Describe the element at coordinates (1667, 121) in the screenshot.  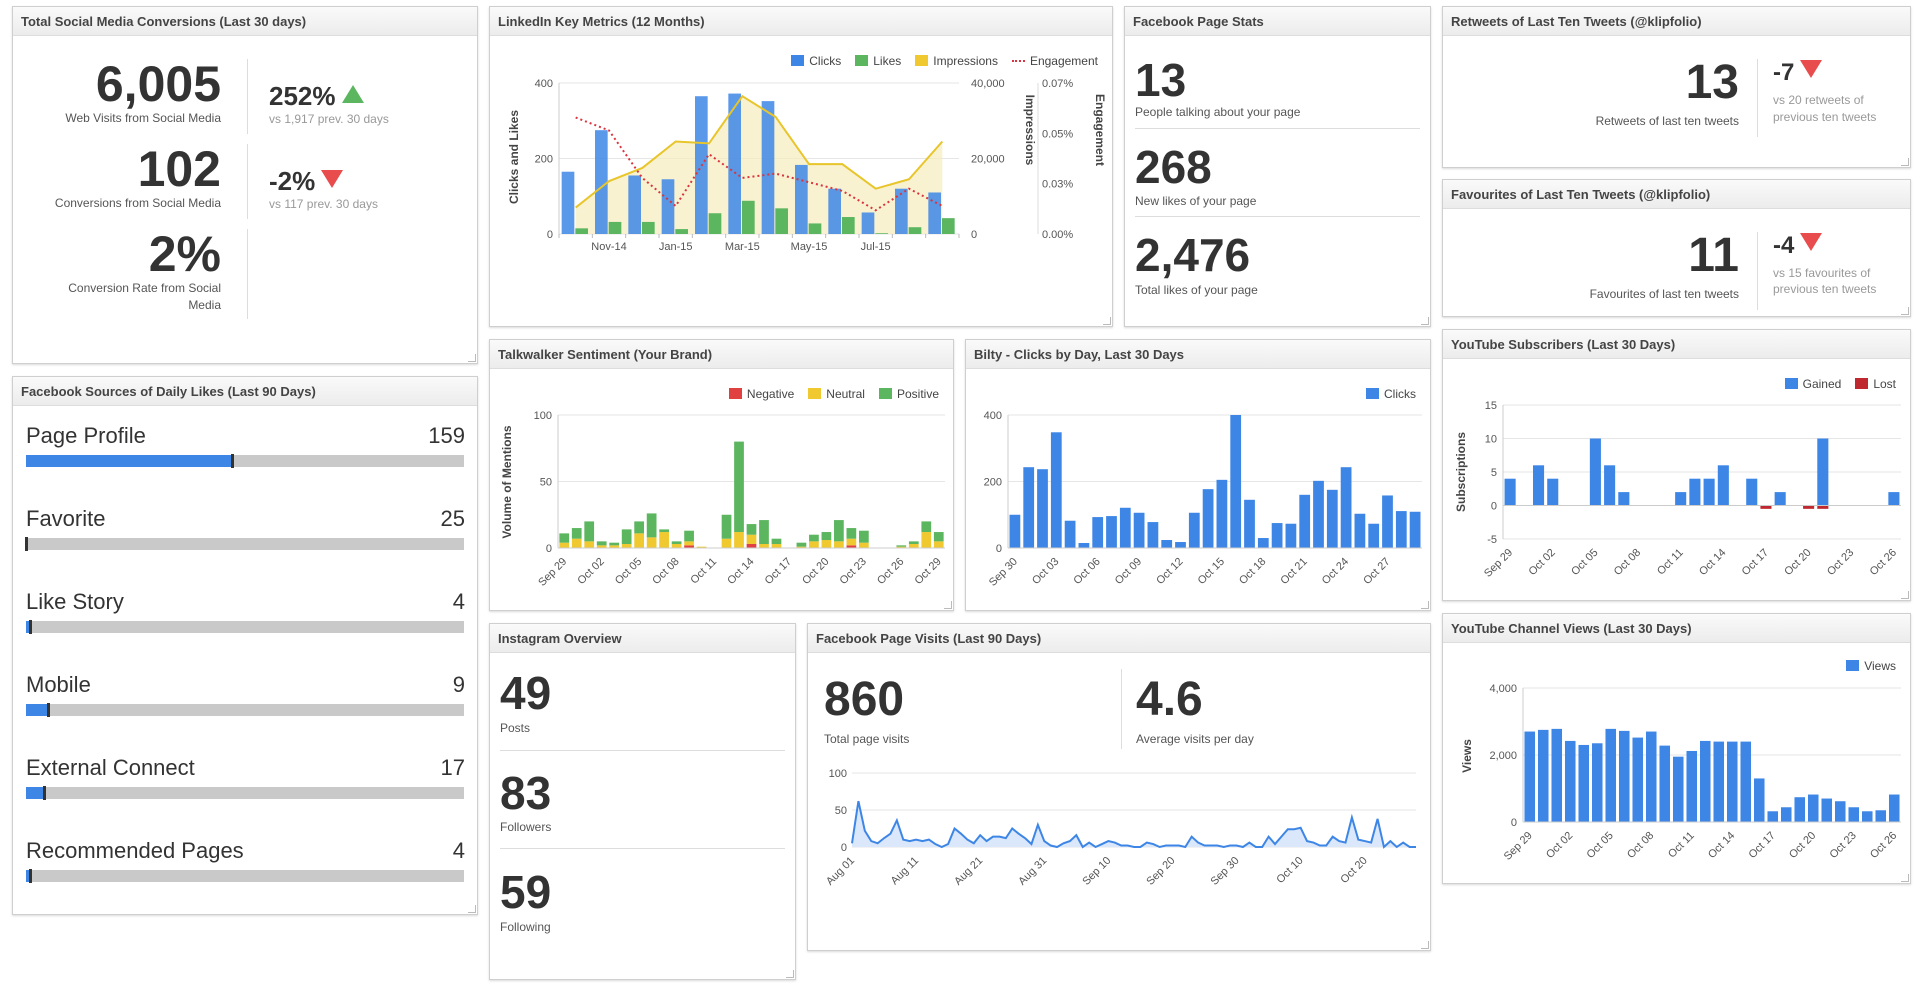
I see `retweets-label: Retweets of last ten tweets` at that location.